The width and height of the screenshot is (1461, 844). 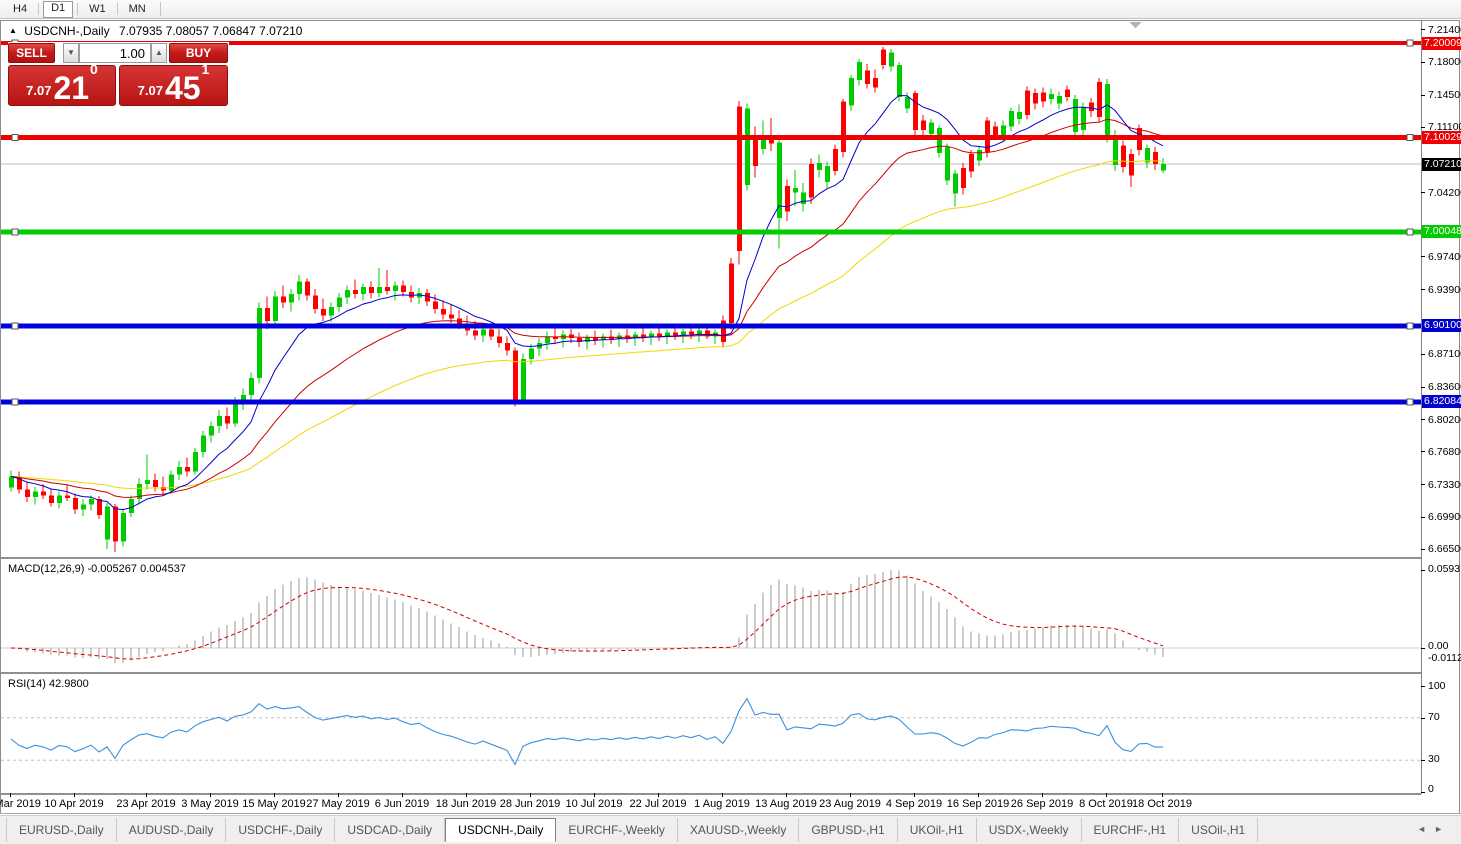 I want to click on level-price-label: 6.82084, so click(x=1441, y=401).